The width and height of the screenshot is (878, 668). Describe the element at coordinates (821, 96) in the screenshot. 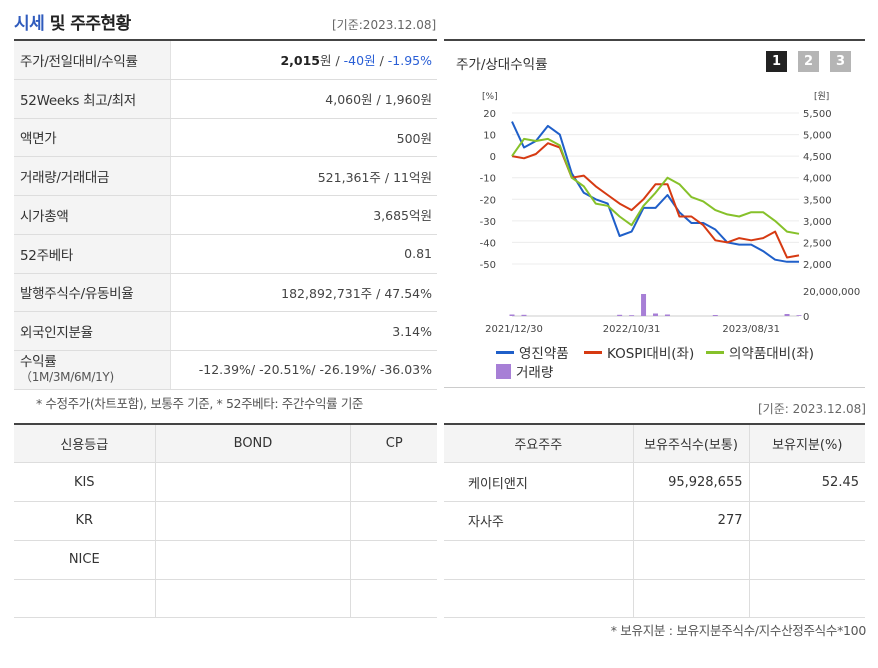

I see `right-axis-unit: [원]` at that location.